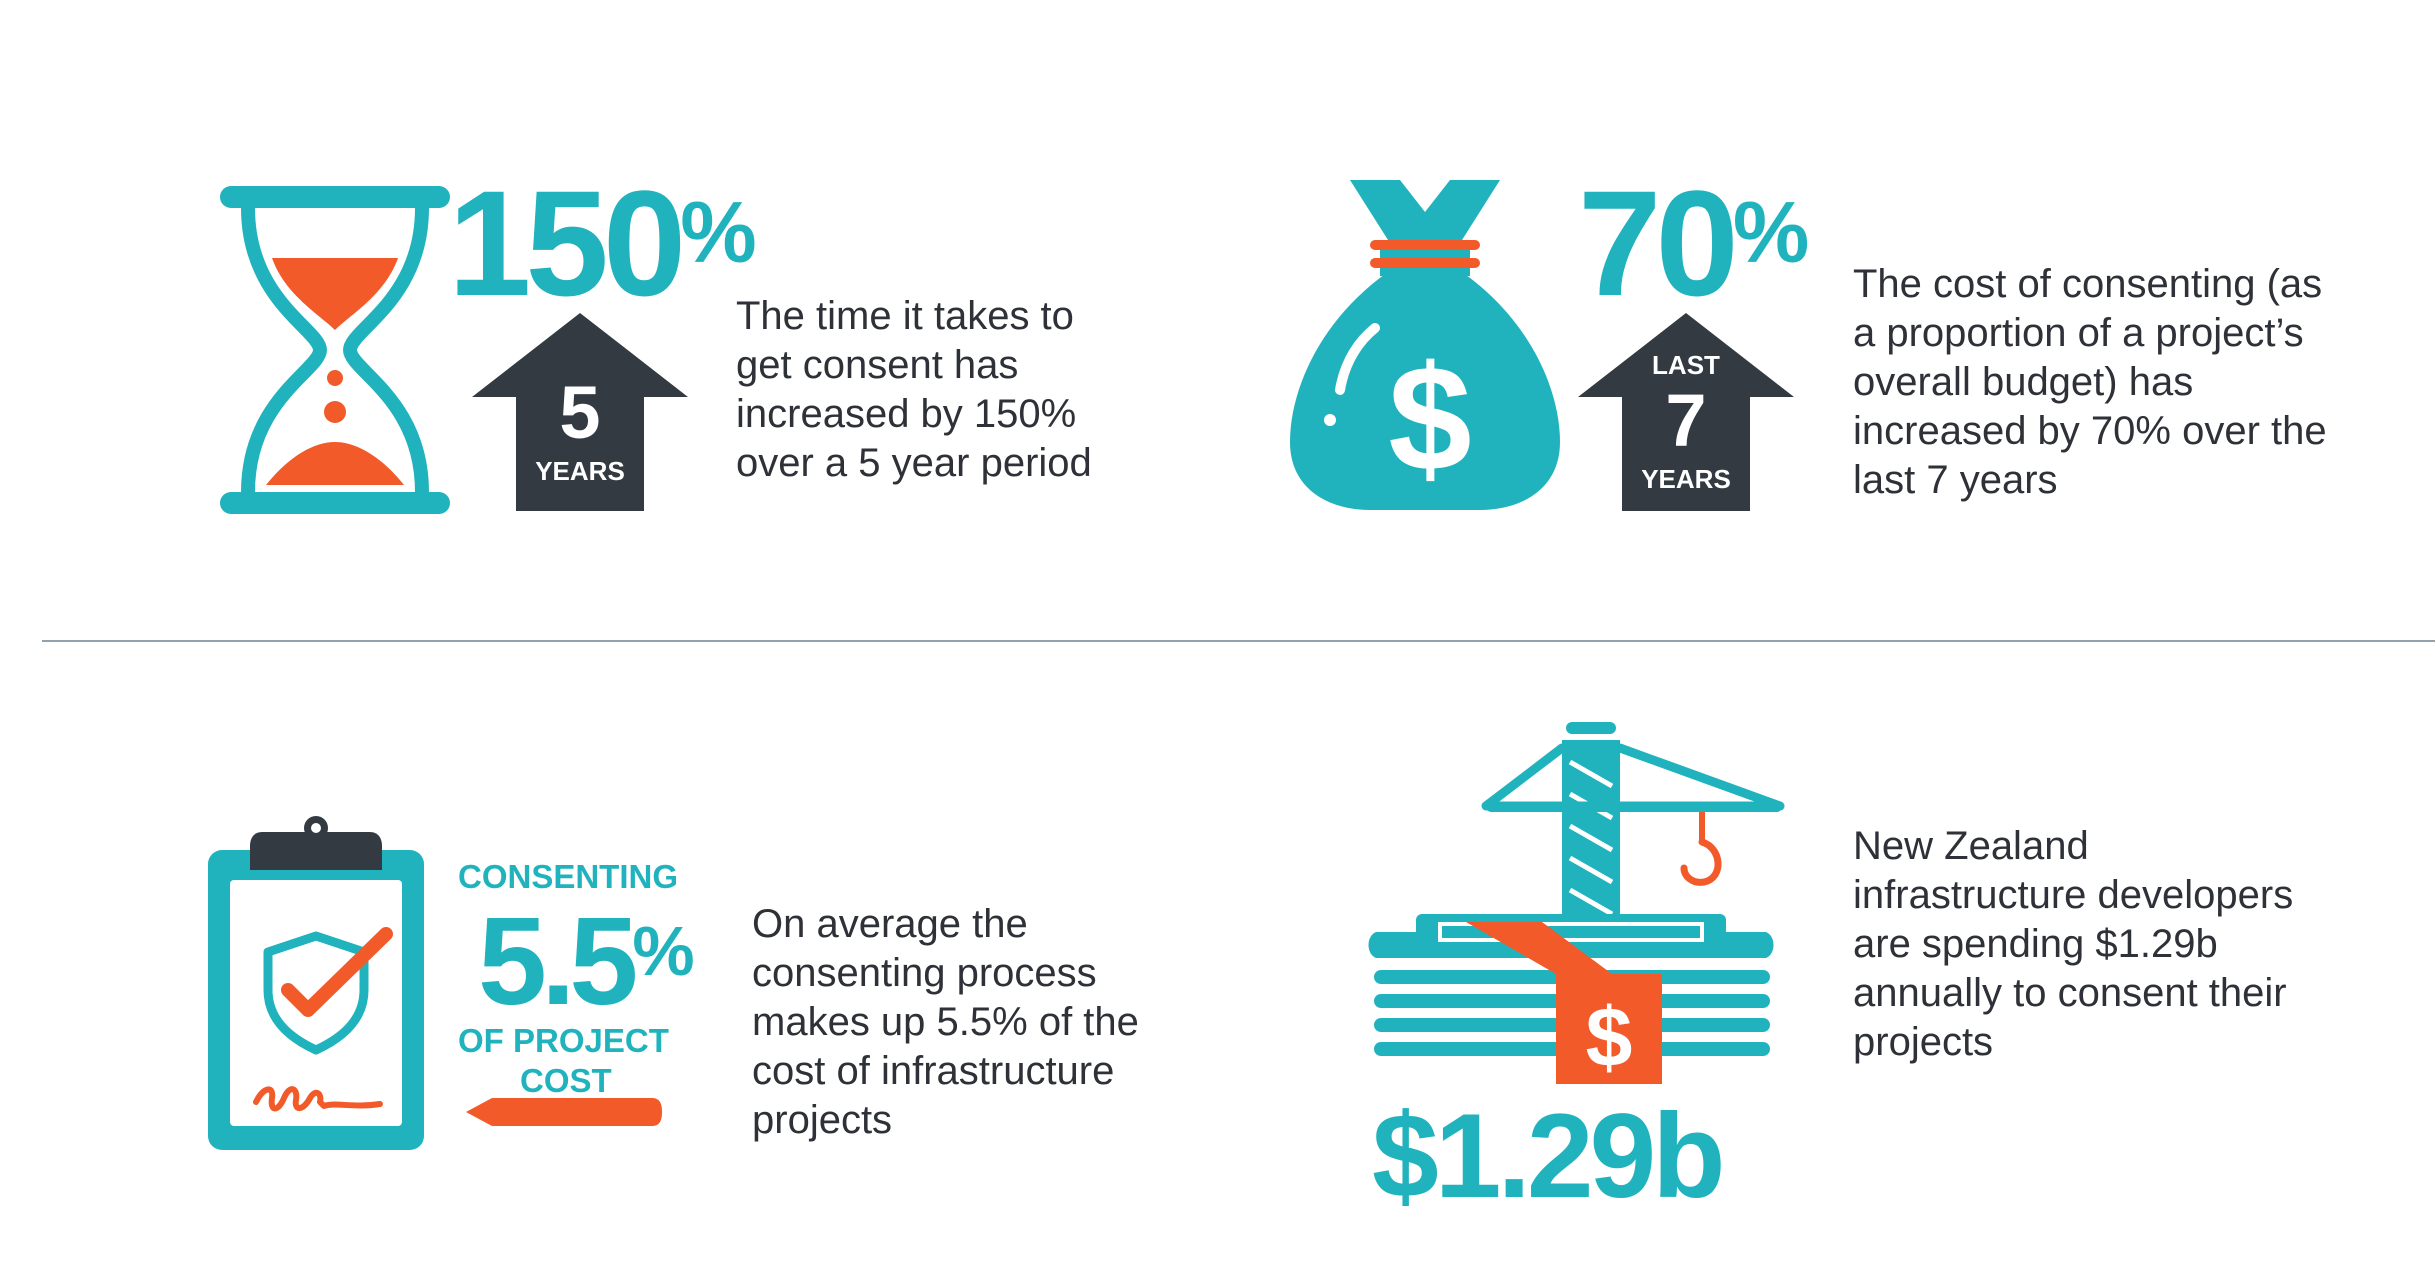  Describe the element at coordinates (567, 243) in the screenshot. I see `stat1-number-value: 150` at that location.